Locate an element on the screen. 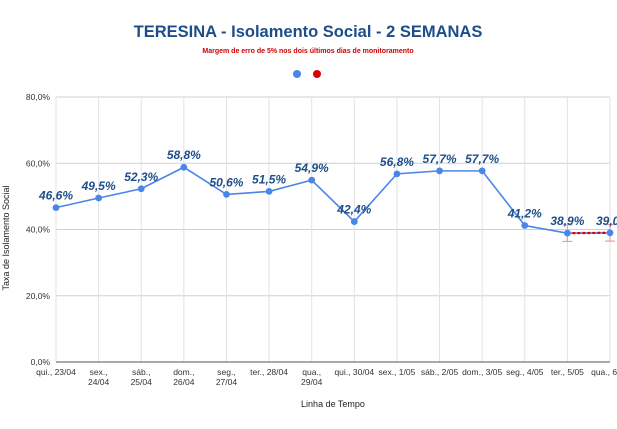 Image resolution: width=617 pixels, height=429 pixels. data-label: 51,5% is located at coordinates (269, 179).